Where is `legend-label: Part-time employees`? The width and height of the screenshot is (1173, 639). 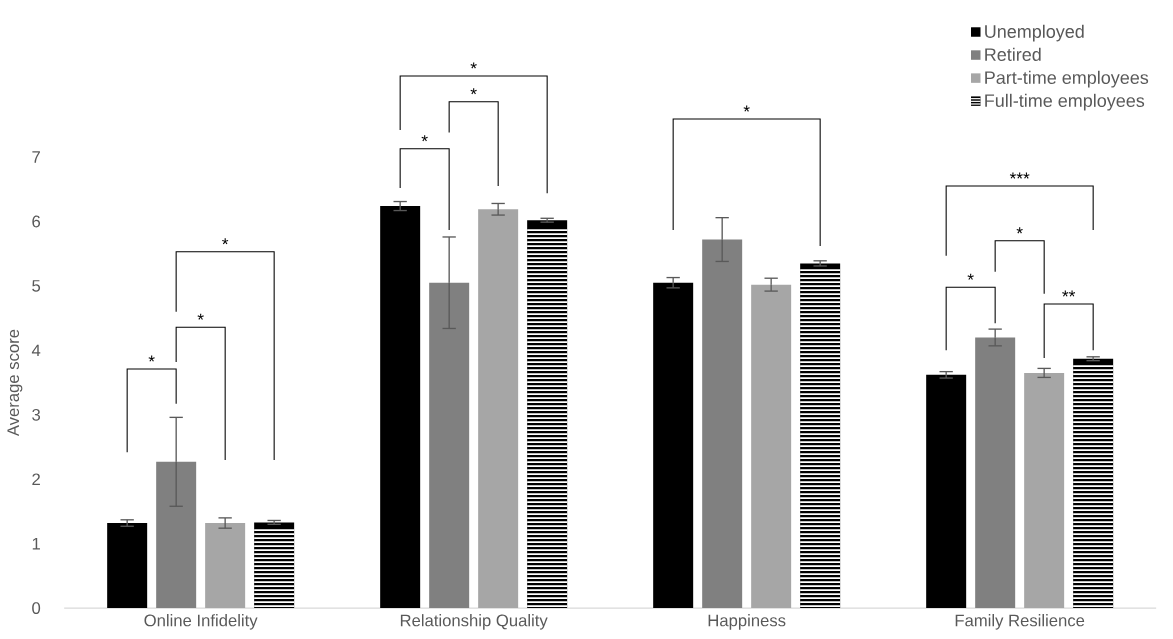 legend-label: Part-time employees is located at coordinates (1067, 79).